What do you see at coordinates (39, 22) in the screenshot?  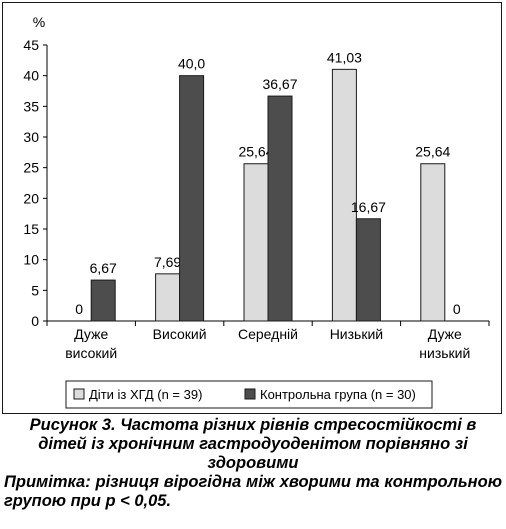 I see `y-axis-unit-label: %` at bounding box center [39, 22].